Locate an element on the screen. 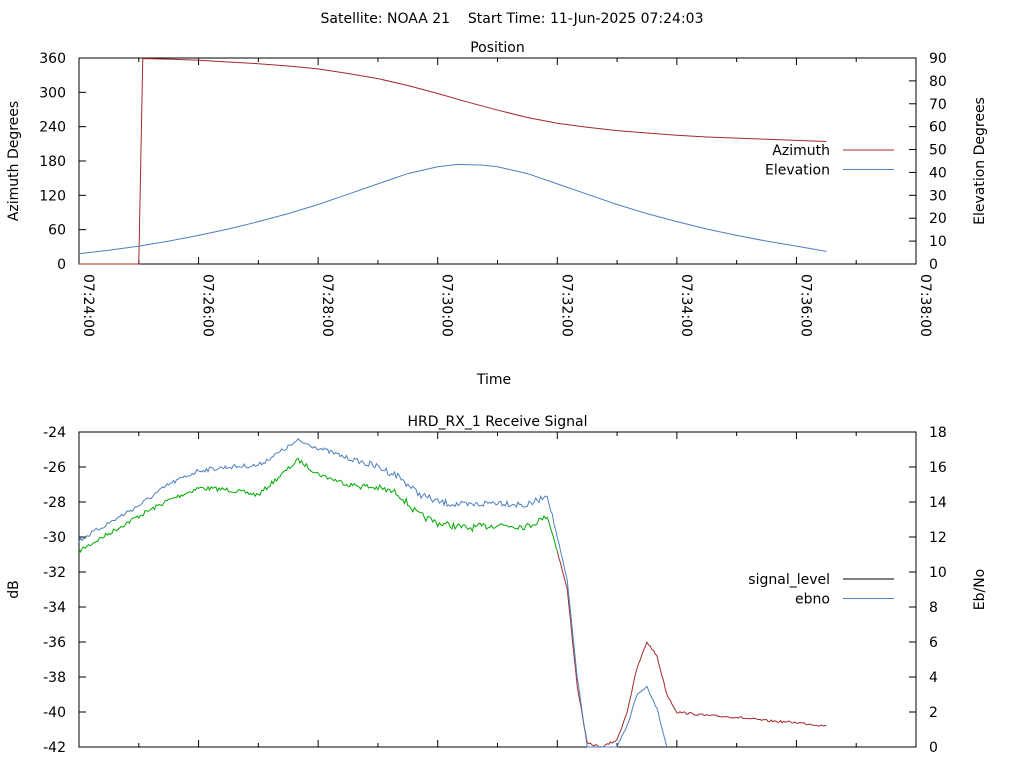 Image resolution: width=1024 pixels, height=772 pixels. y-axis-label: Azimuth Degrees is located at coordinates (14, 161).